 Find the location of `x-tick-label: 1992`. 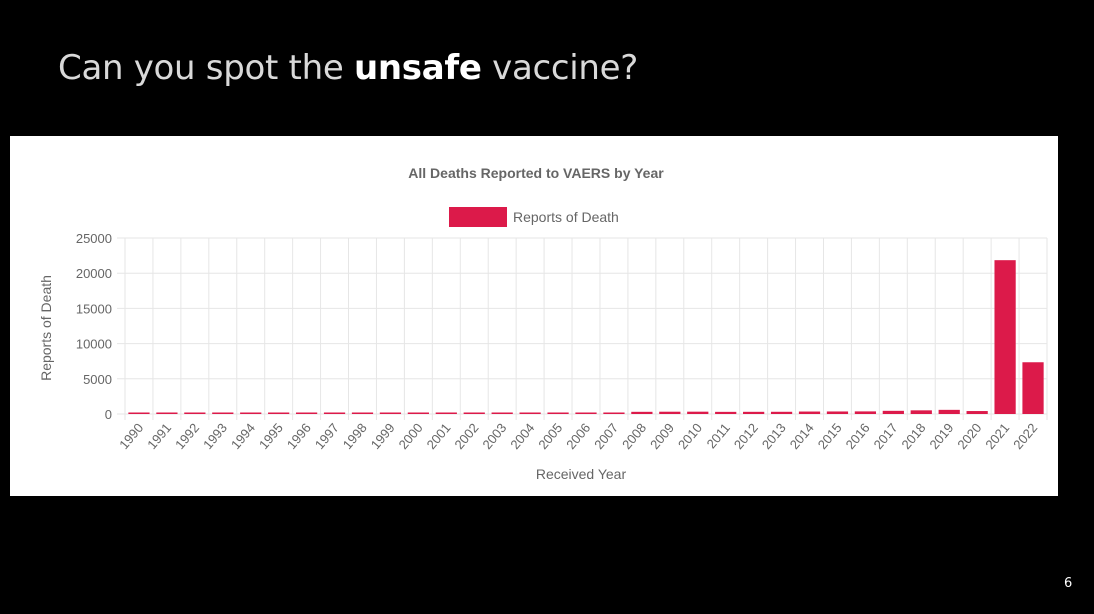

x-tick-label: 1992 is located at coordinates (187, 436).